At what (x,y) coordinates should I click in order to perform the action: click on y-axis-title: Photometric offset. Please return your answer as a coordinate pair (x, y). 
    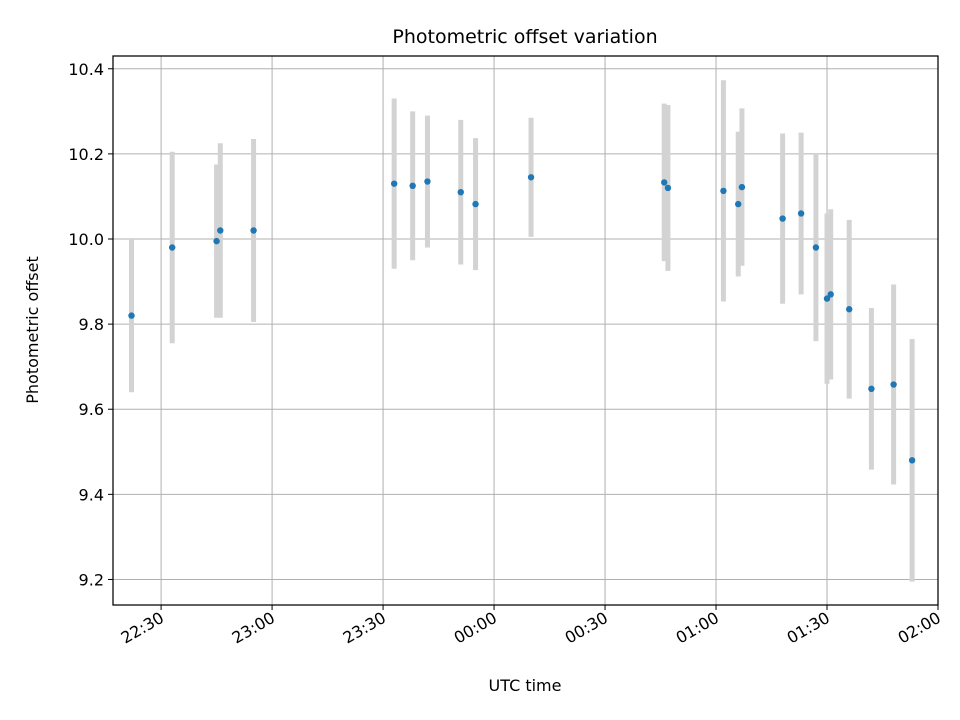
    Looking at the image, I should click on (32, 330).